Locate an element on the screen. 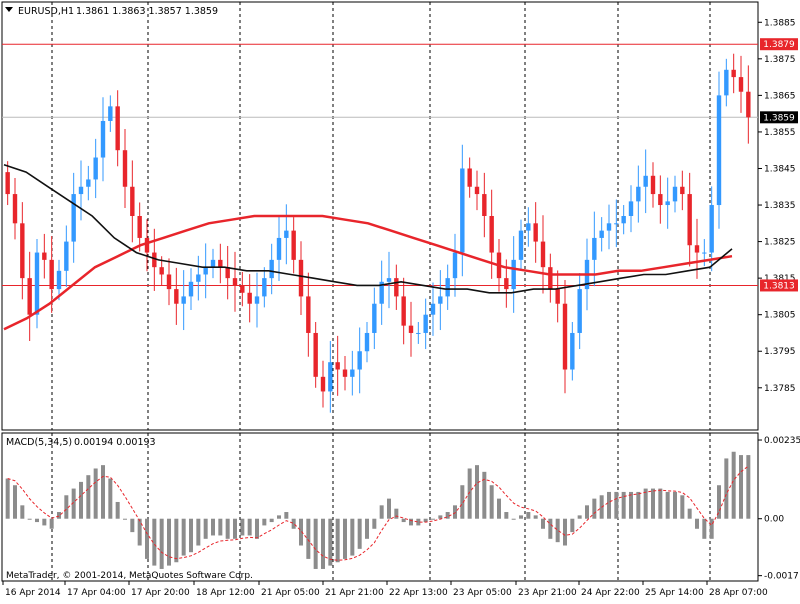  price-tick-label: 1.3835 is located at coordinates (780, 206).